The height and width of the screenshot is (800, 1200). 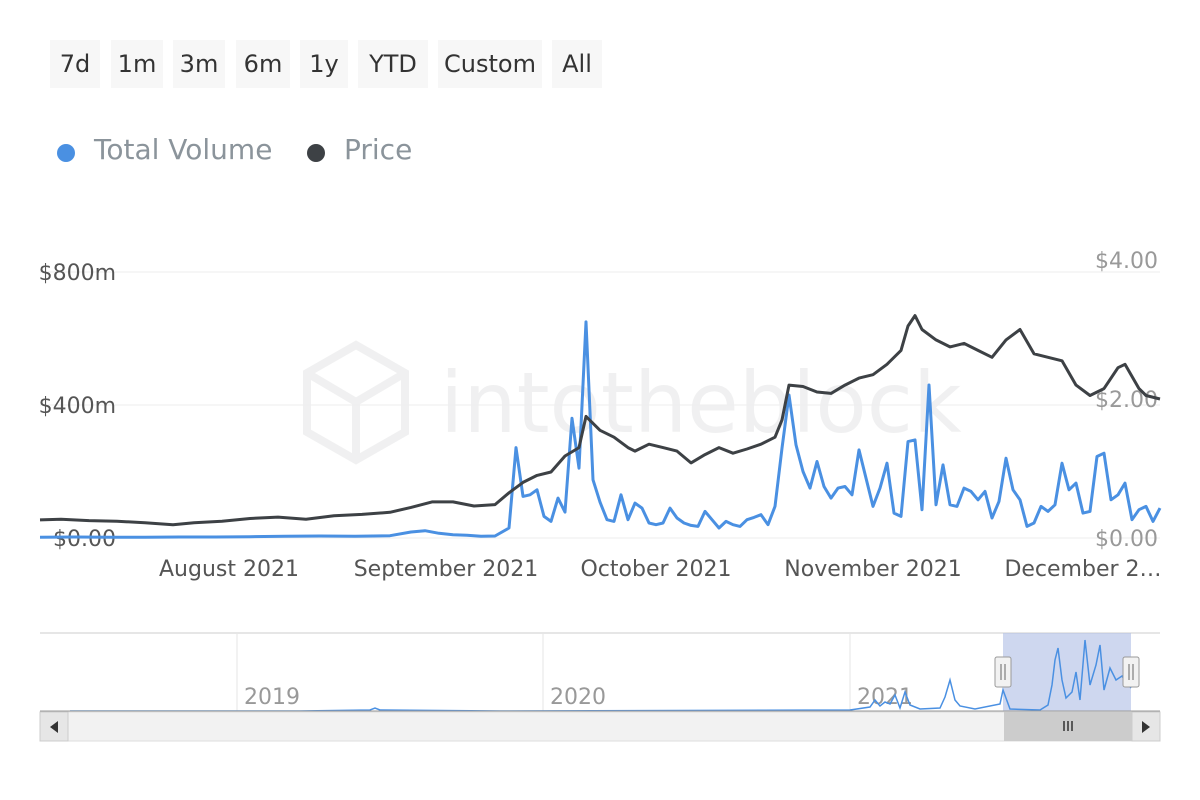 I want to click on x-tick-label: September 2021, so click(x=446, y=569).